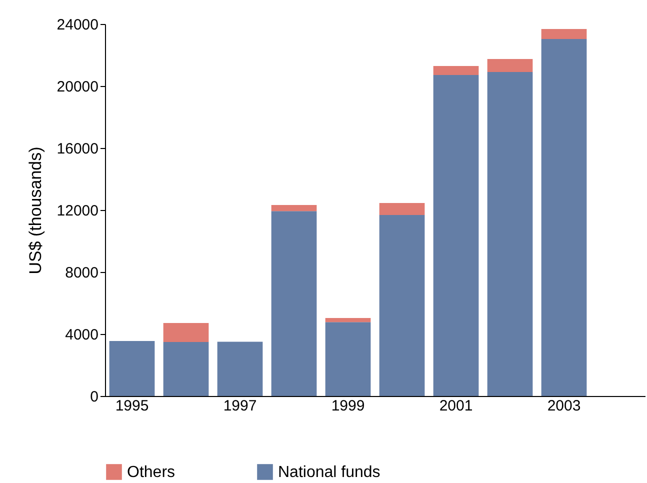  What do you see at coordinates (81, 335) in the screenshot?
I see `y-tick-label: 4000` at bounding box center [81, 335].